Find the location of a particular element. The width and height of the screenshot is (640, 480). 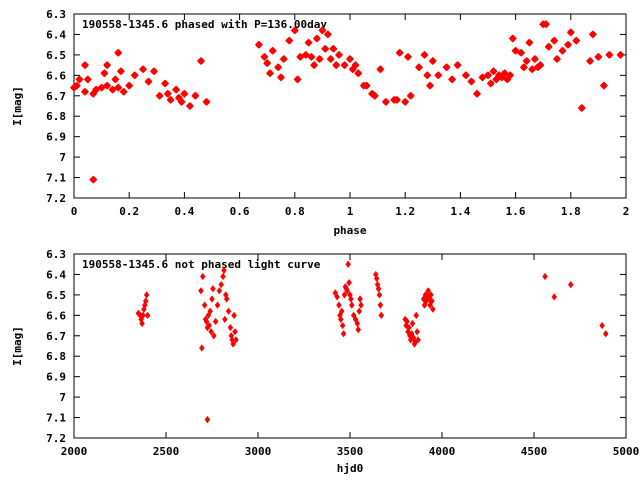

x-tick-label: 1.6 is located at coordinates (516, 211).